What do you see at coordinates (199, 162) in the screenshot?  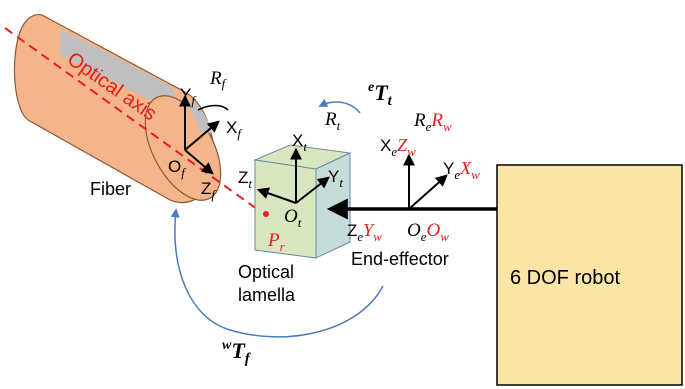 I see `fiber-z-axis` at bounding box center [199, 162].